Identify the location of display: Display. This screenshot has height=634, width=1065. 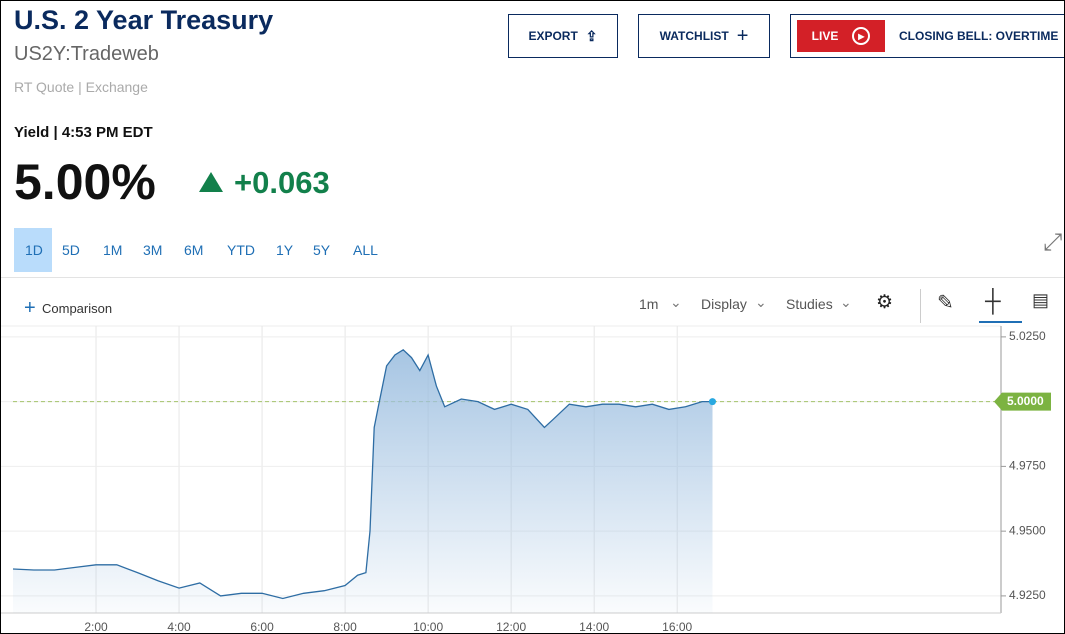
(724, 304).